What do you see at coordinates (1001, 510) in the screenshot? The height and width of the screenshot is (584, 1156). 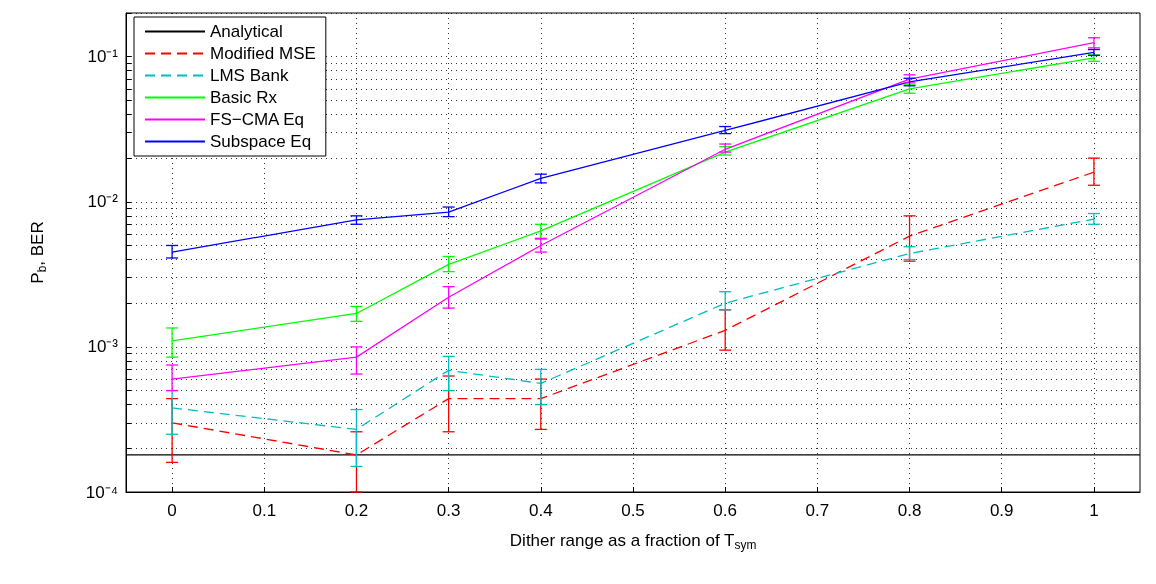 I see `x-tick-label: 0.9` at bounding box center [1001, 510].